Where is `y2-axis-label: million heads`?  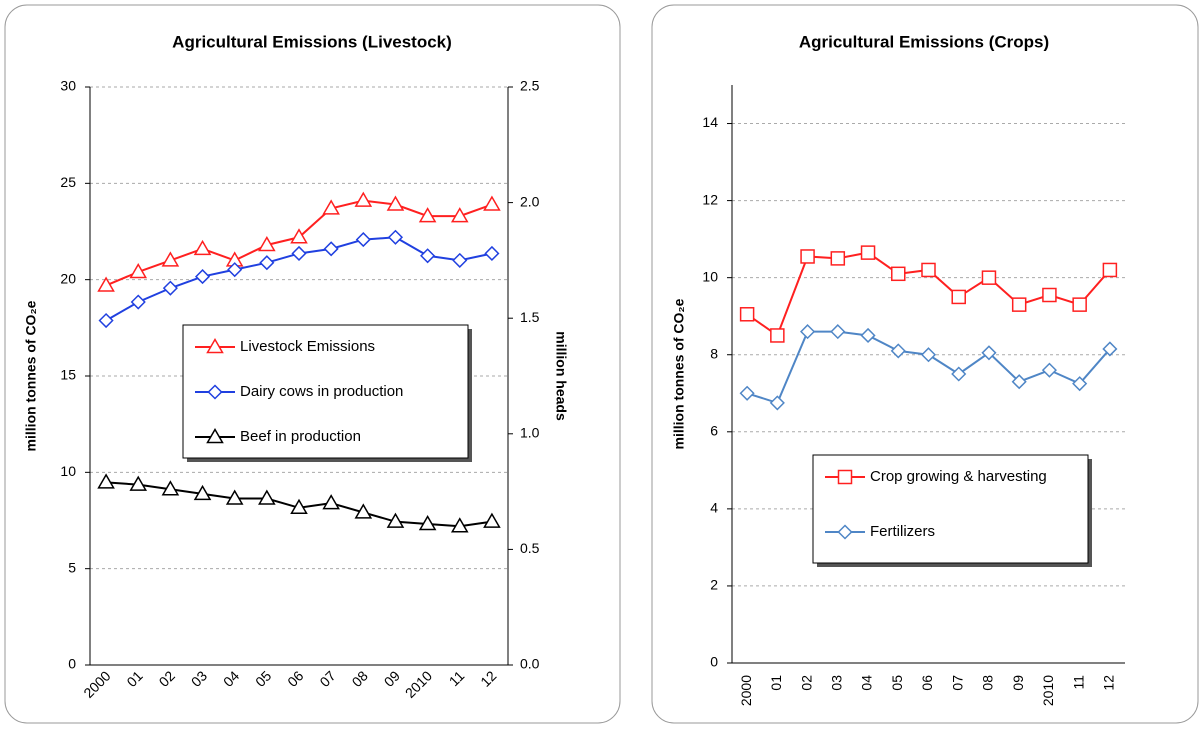
y2-axis-label: million heads is located at coordinates (561, 376).